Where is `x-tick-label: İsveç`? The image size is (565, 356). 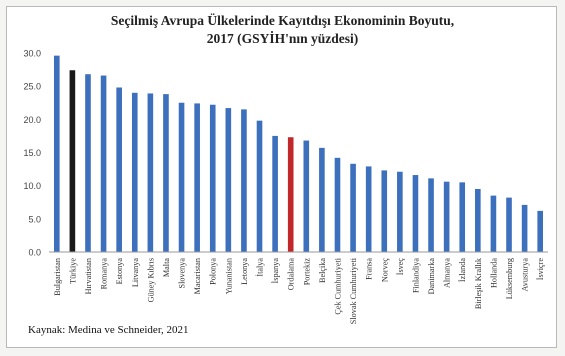
x-tick-label: İsveç is located at coordinates (400, 267).